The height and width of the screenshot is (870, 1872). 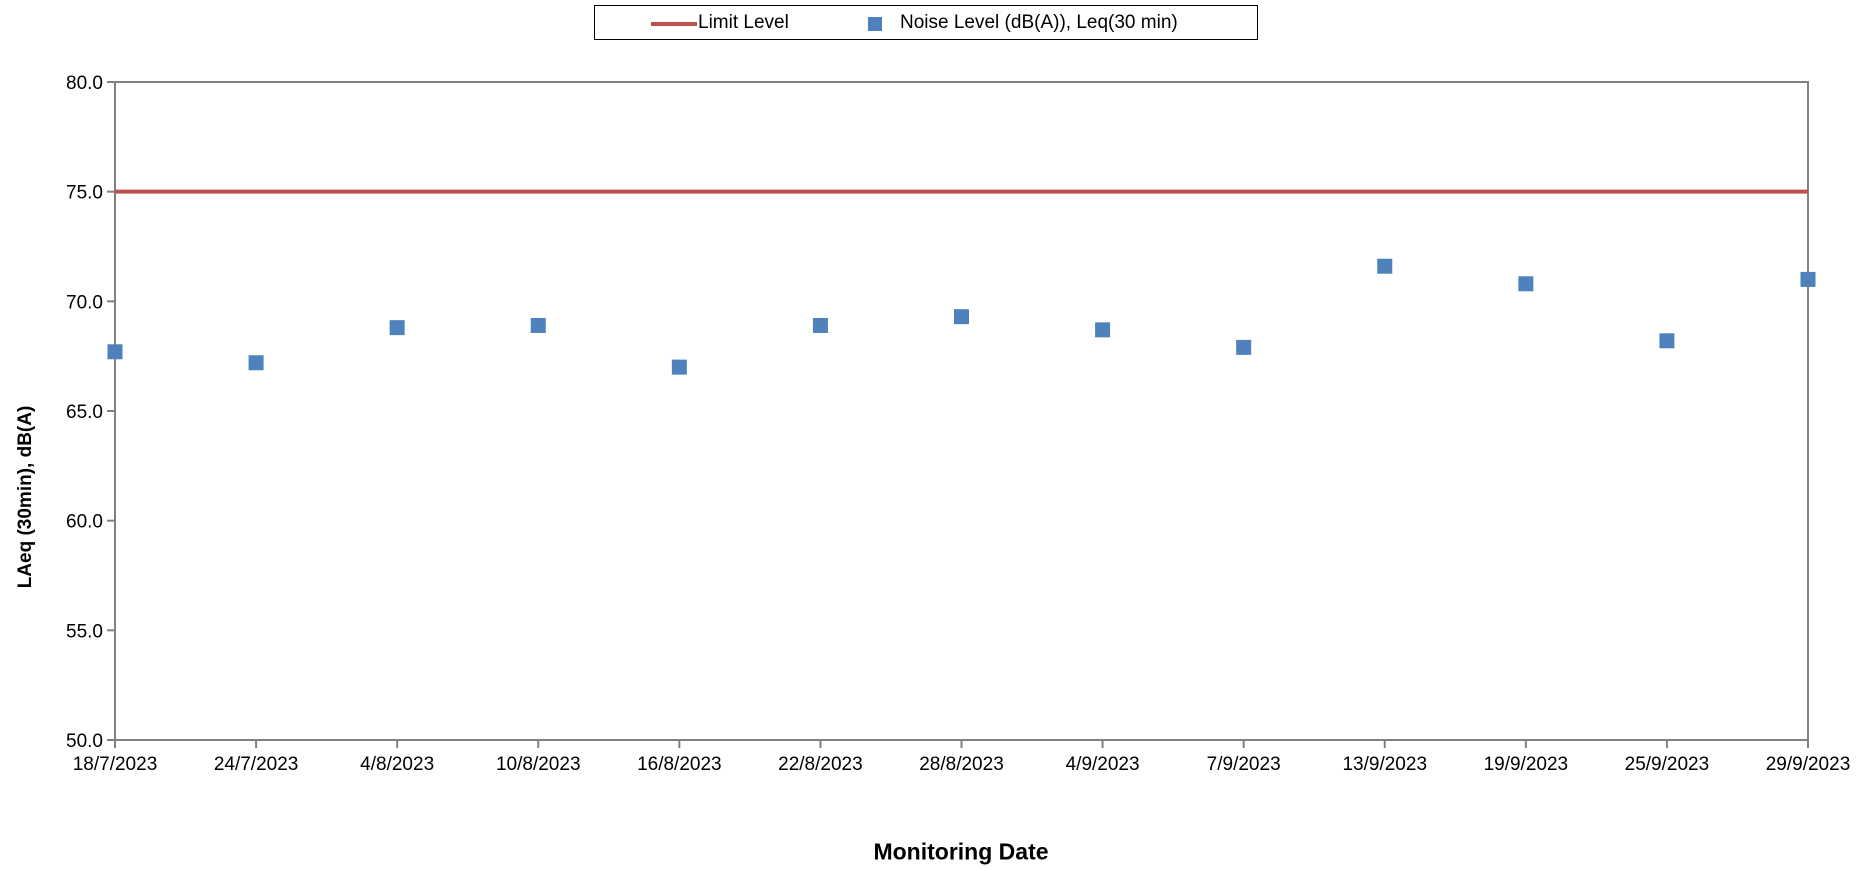 What do you see at coordinates (84, 412) in the screenshot?
I see `y-tick-label: 65.0` at bounding box center [84, 412].